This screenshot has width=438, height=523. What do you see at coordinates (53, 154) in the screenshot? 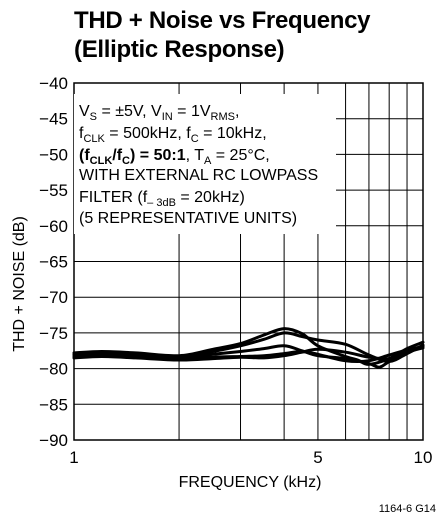
I see `y-tick-label: −50` at bounding box center [53, 154].